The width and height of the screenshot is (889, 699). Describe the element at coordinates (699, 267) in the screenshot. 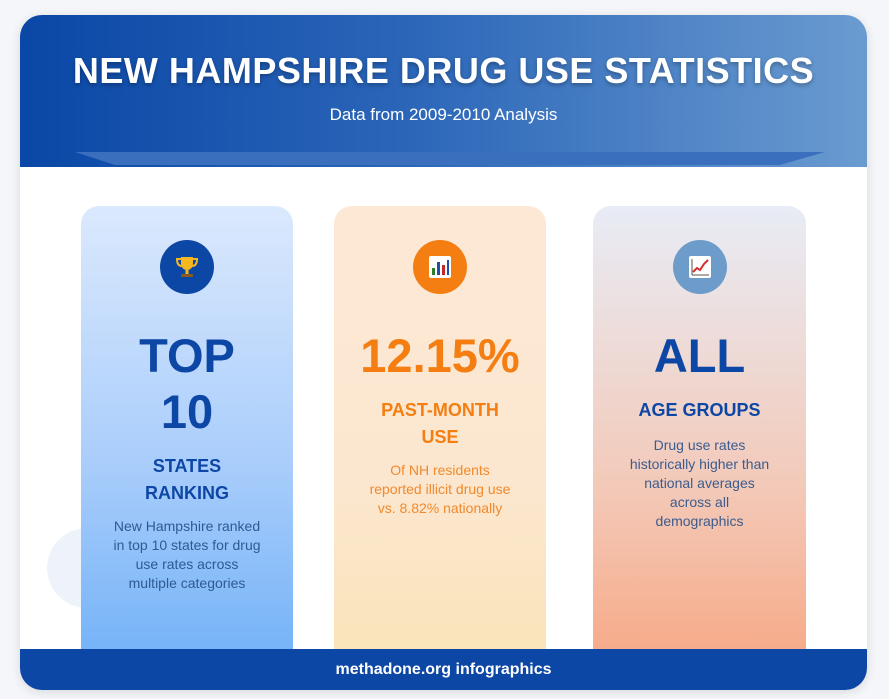

I see `trending-up-chart-icon` at that location.